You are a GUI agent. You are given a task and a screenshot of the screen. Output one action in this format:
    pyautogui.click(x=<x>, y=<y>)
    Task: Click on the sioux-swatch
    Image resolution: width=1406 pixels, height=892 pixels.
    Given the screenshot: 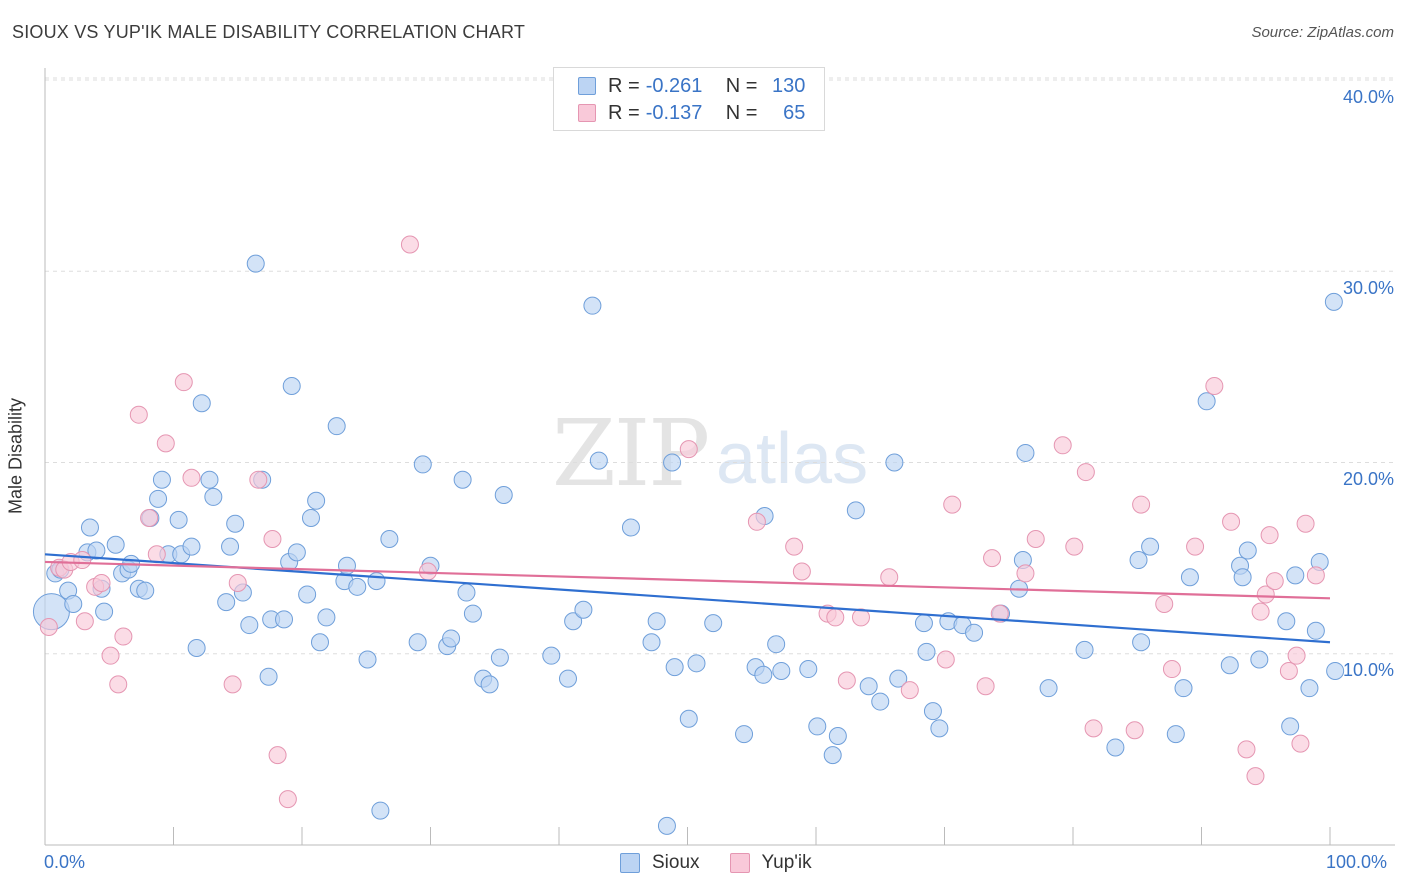 What is the action you would take?
    pyautogui.click(x=630, y=863)
    